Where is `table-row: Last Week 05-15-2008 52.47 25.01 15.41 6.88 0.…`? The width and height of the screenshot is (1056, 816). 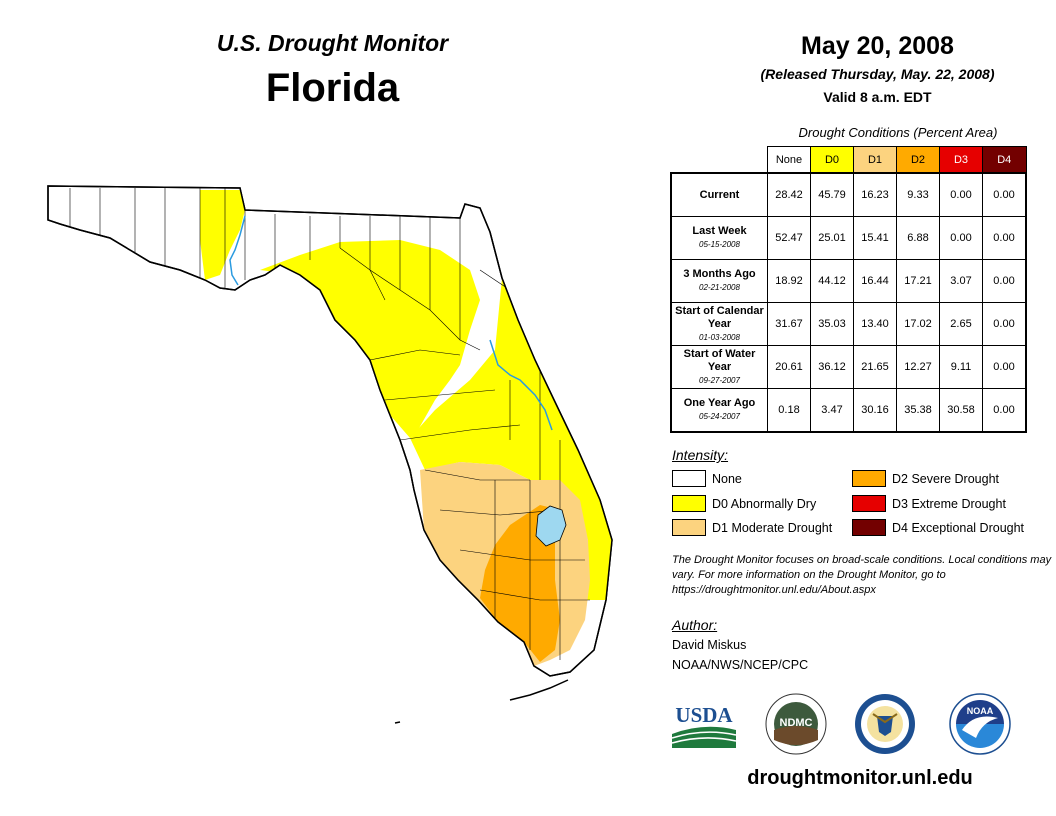
table-row: Last Week 05-15-2008 52.47 25.01 15.41 6.88 0.… is located at coordinates (848, 238).